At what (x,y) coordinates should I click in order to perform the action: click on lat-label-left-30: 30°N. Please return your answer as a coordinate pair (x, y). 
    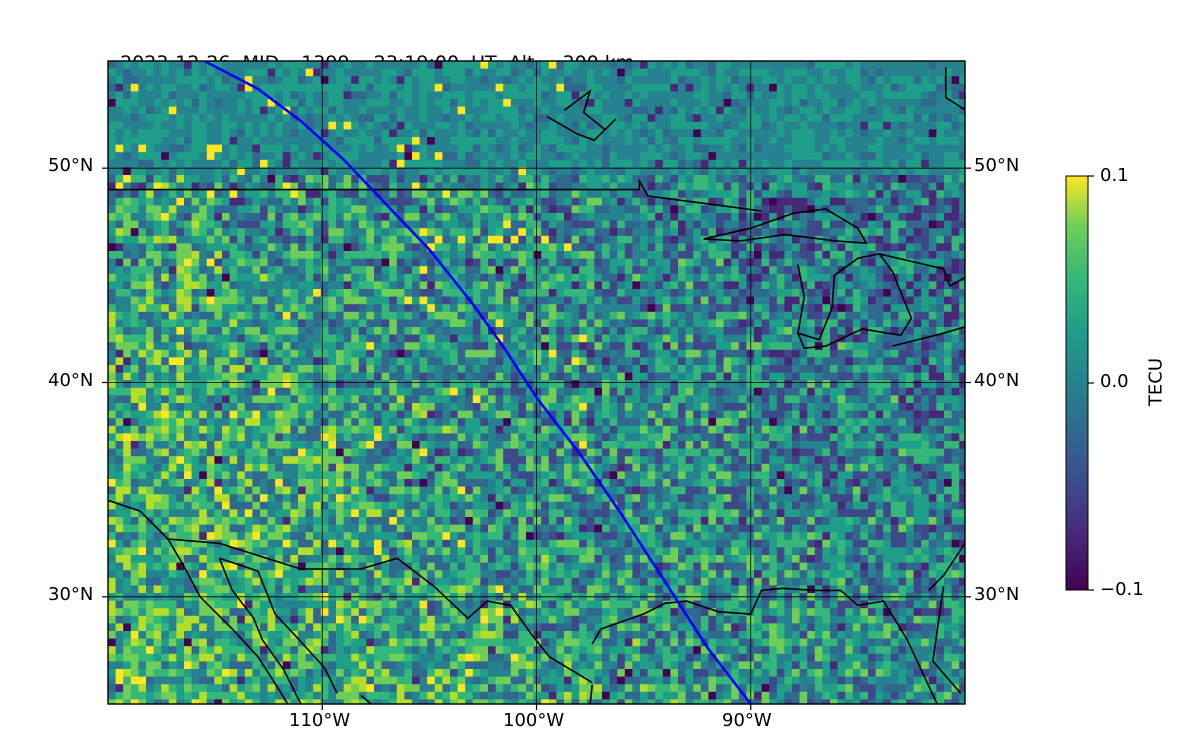
    Looking at the image, I should click on (71, 594).